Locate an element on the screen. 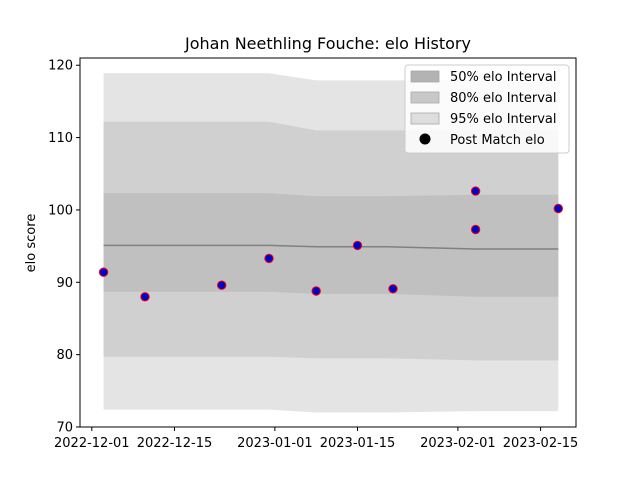 The height and width of the screenshot is (480, 640). y-axis-label: elo score is located at coordinates (31, 243).